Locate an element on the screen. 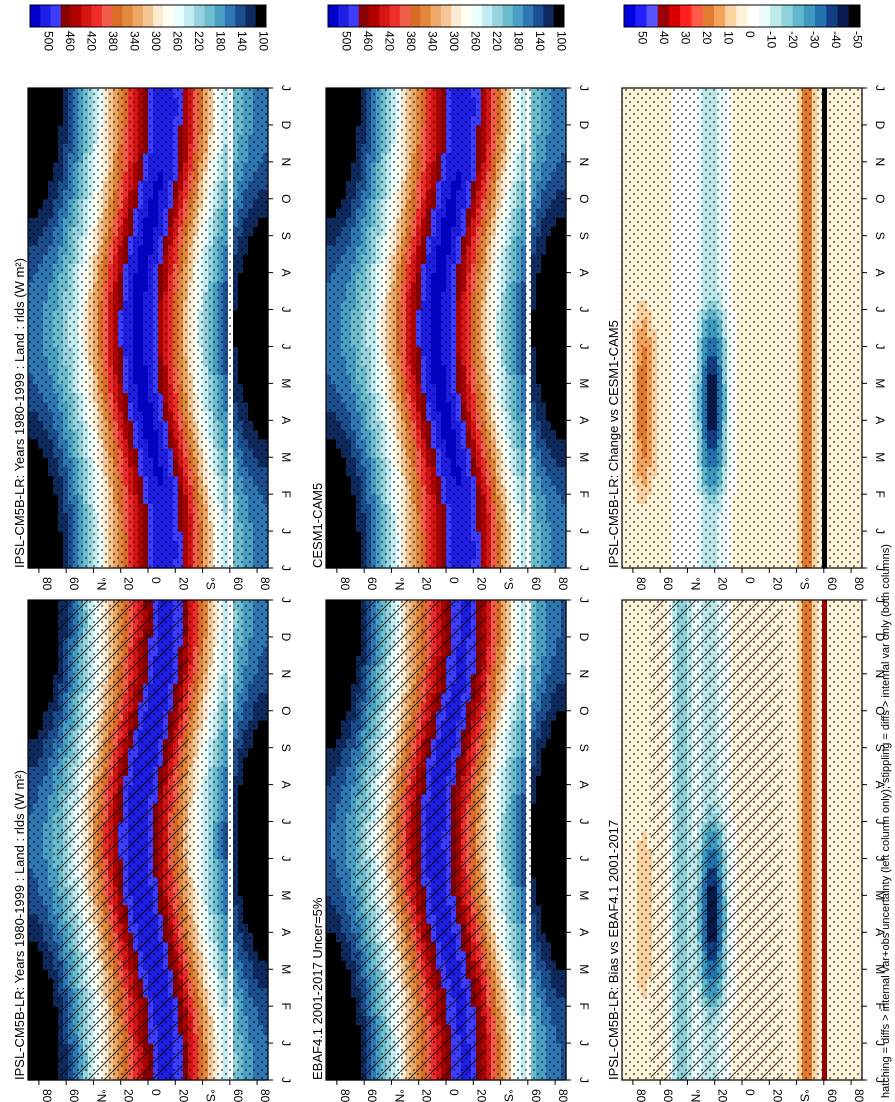  month-tick-label: D is located at coordinates (286, 637).